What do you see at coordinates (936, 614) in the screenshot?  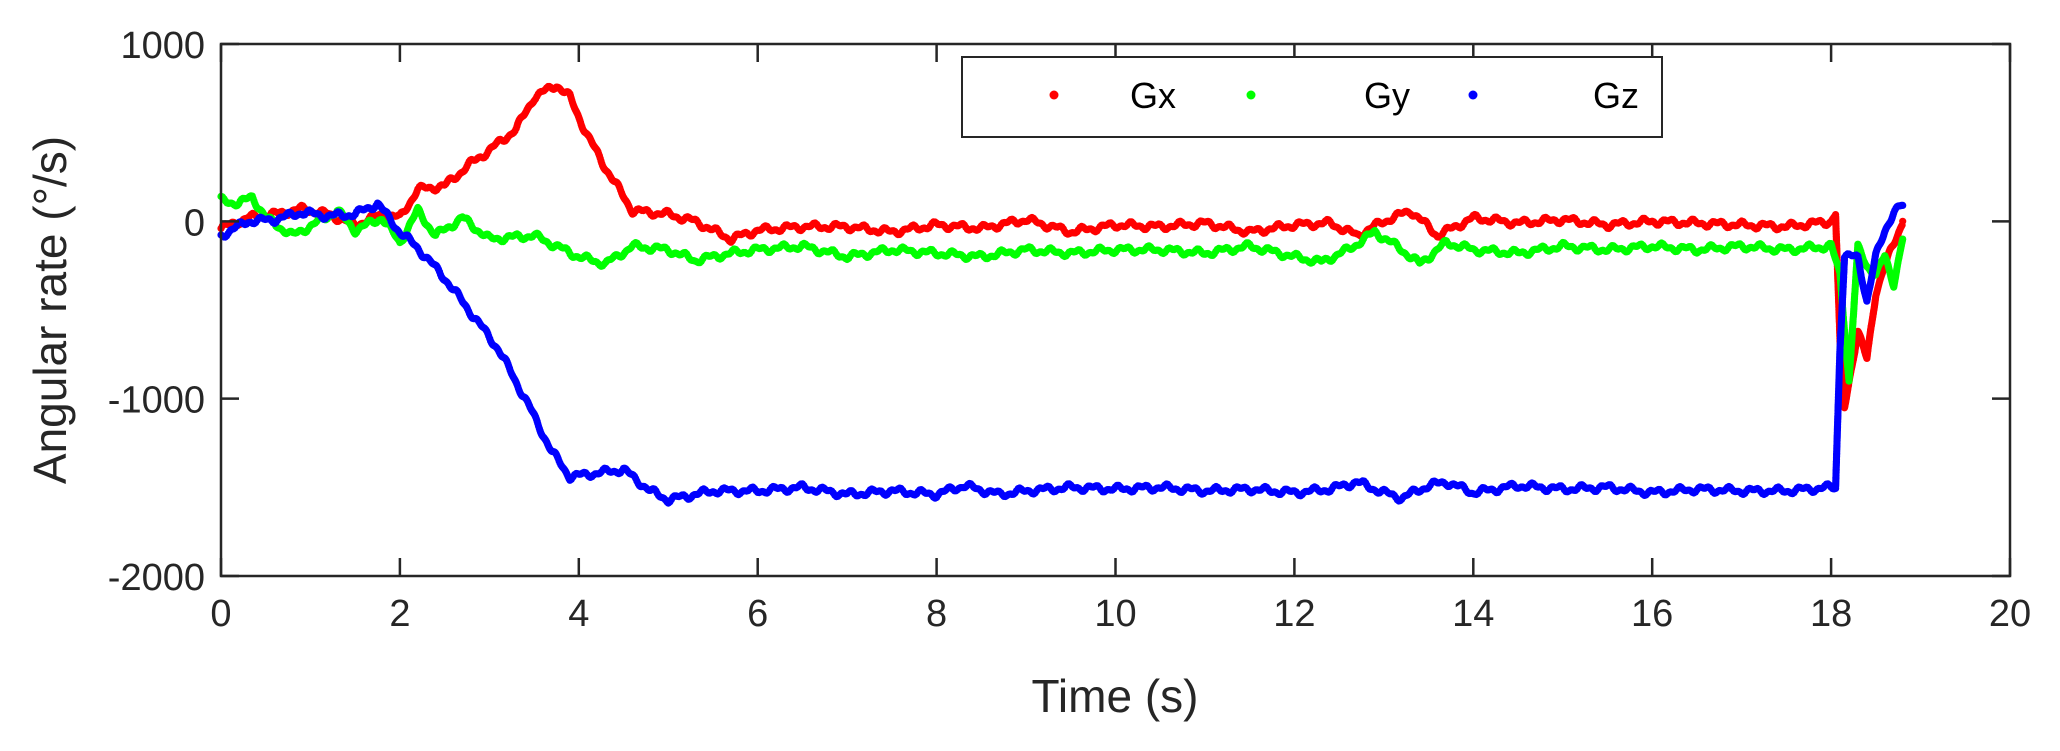 I see `x-tick-label: 8` at bounding box center [936, 614].